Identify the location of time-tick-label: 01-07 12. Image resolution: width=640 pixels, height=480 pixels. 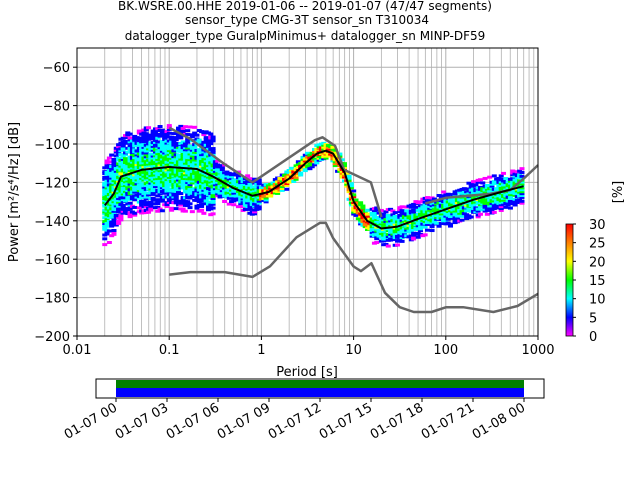
(295, 421).